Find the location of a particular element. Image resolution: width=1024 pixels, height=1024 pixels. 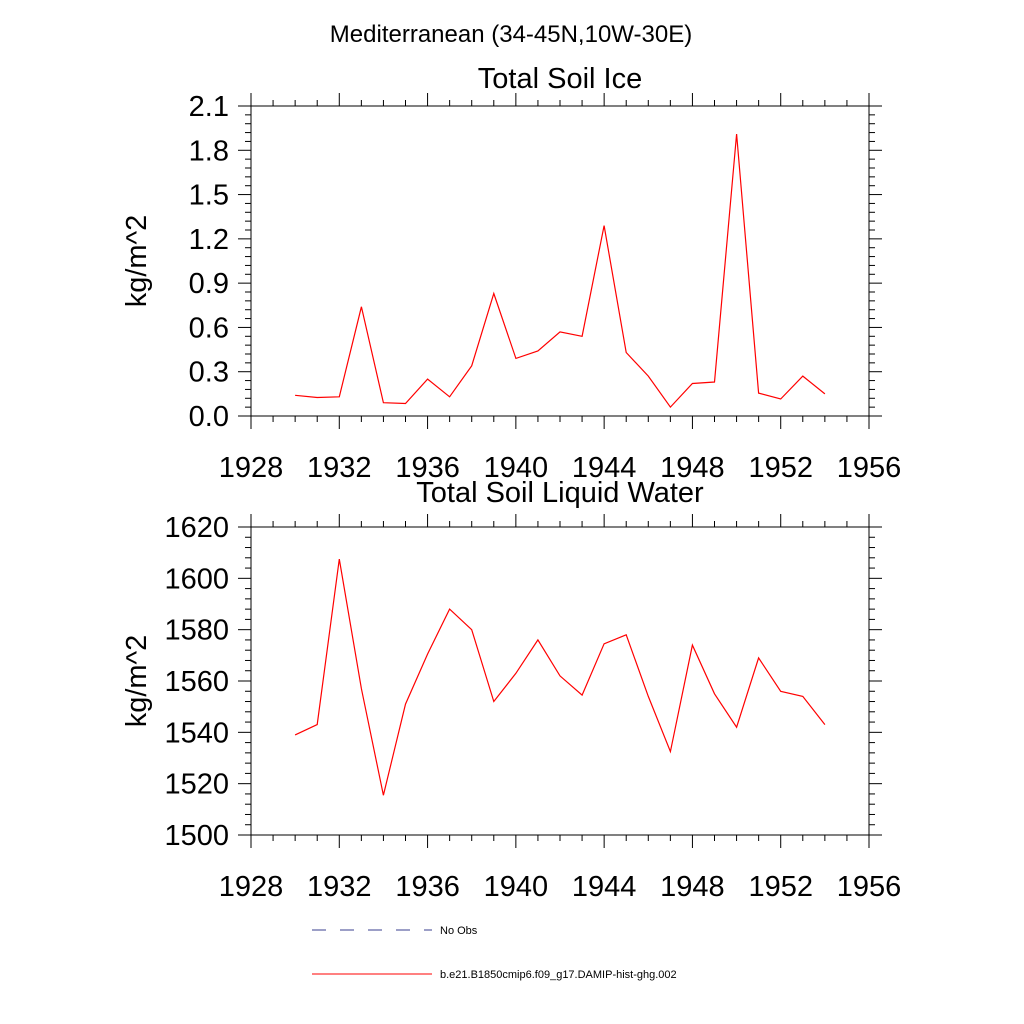

y-tick-label: 0.0 is located at coordinates (209, 417).